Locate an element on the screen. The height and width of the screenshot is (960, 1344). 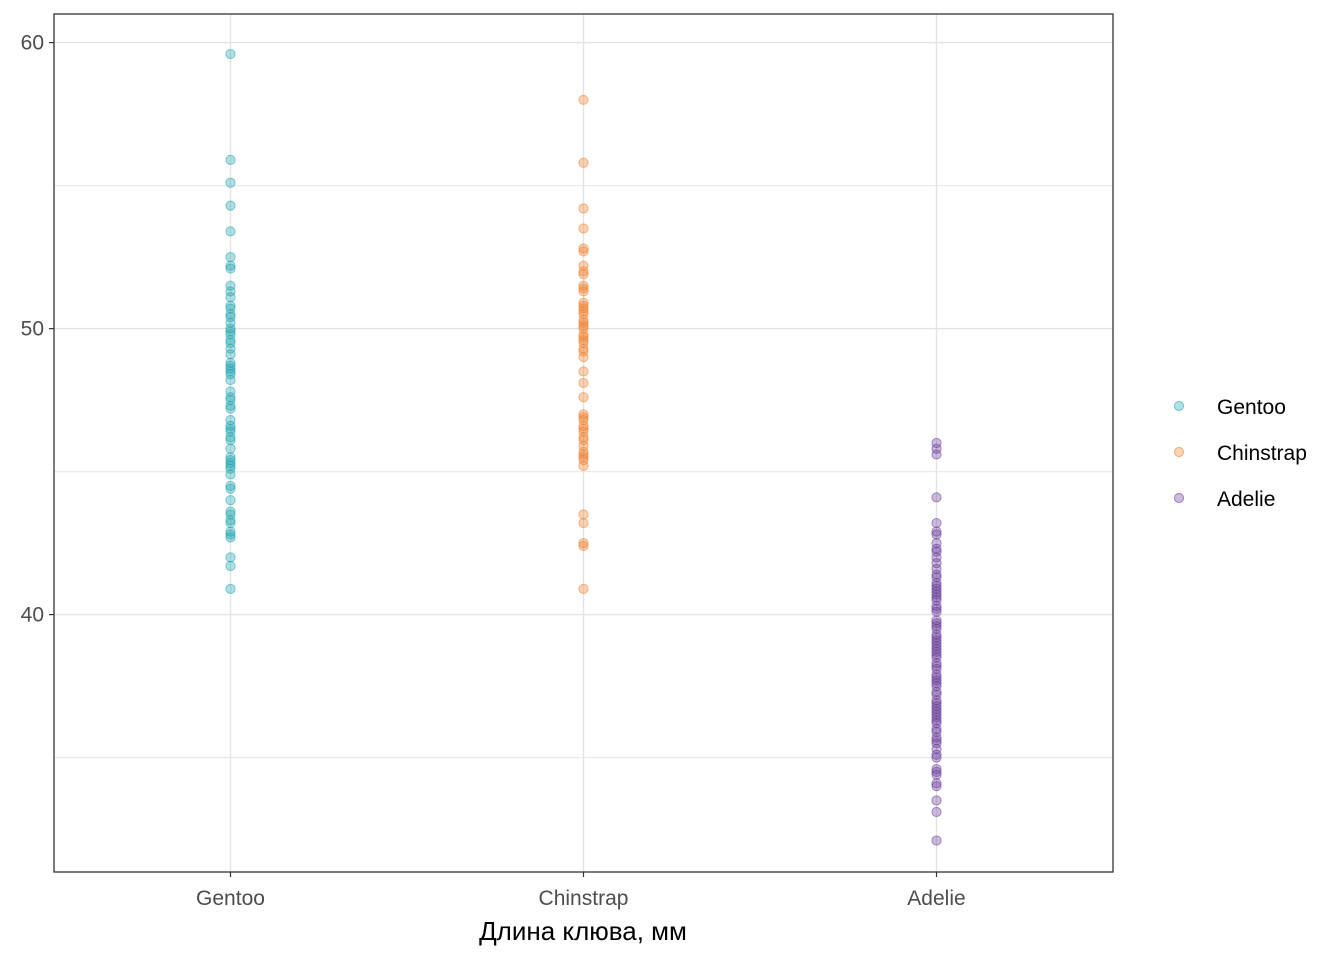
x-axis: Gentoo Chinstrap Adelie is located at coordinates (581, 891).